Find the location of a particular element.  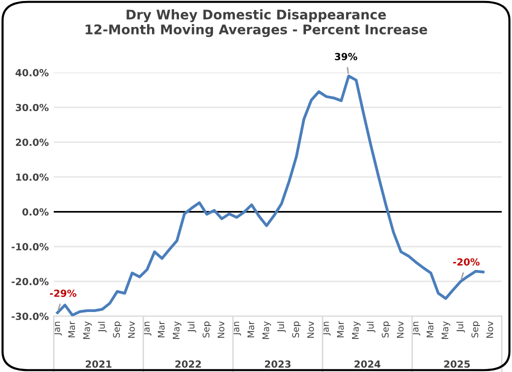

text: 2025 is located at coordinates (457, 364).